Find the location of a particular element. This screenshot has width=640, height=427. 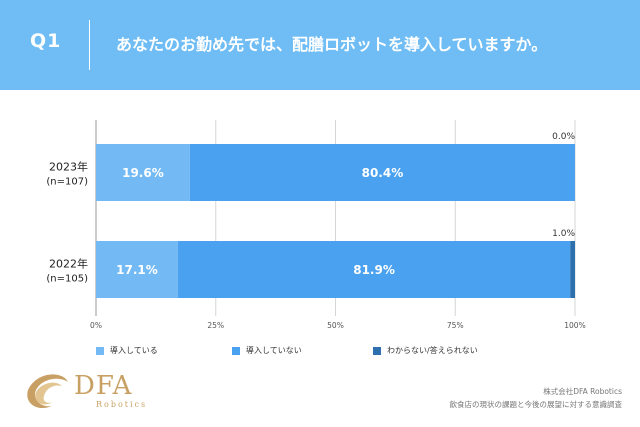

data-label: 80.4% is located at coordinates (383, 173).